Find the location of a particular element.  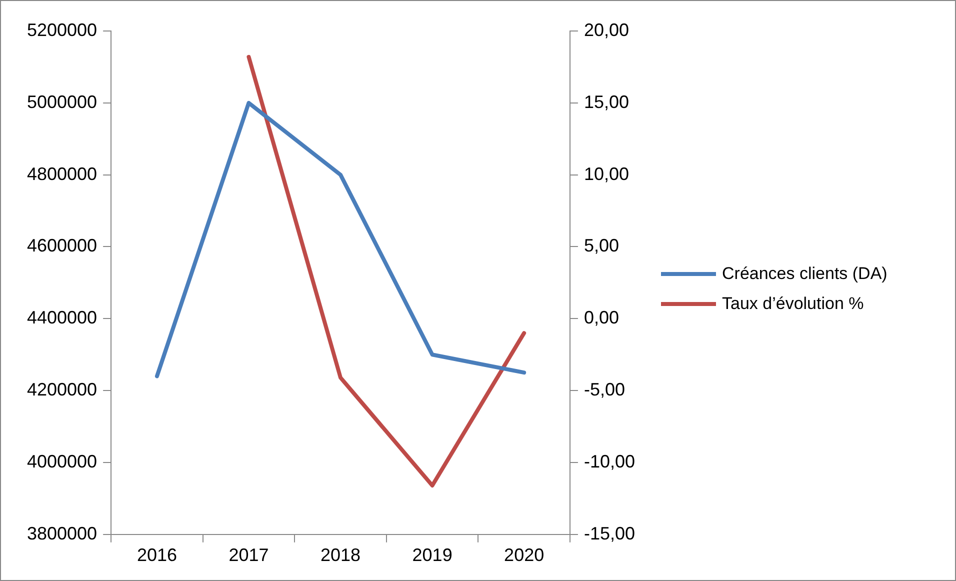

x-tick-label: 2020 is located at coordinates (524, 555).